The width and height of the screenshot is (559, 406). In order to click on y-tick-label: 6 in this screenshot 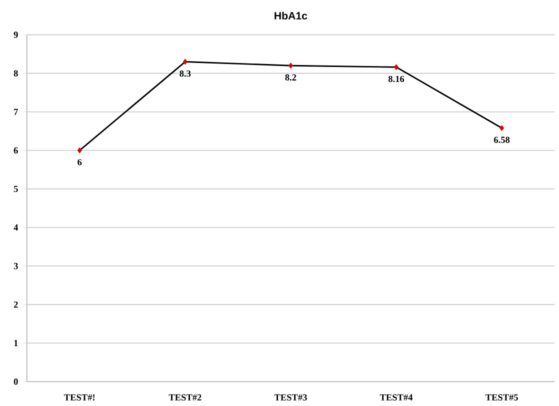, I will do `click(16, 151)`.